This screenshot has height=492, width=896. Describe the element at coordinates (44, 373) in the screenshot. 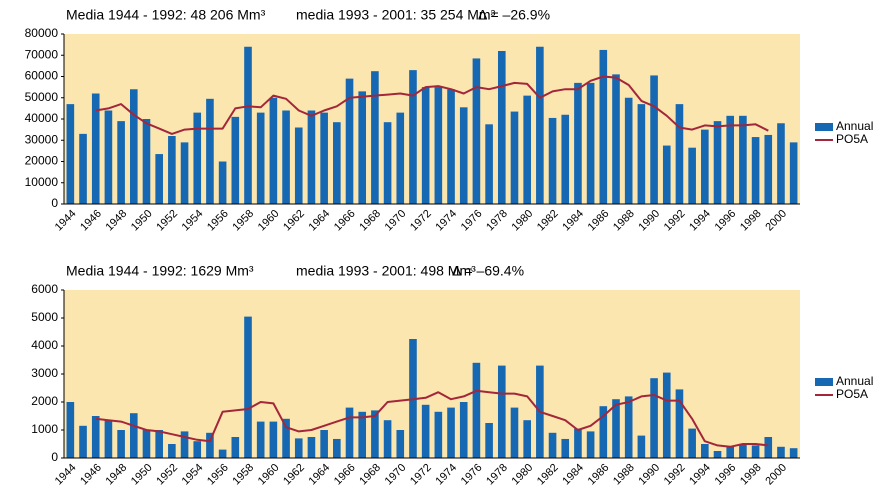

I see `y-tick-label: 3000` at that location.